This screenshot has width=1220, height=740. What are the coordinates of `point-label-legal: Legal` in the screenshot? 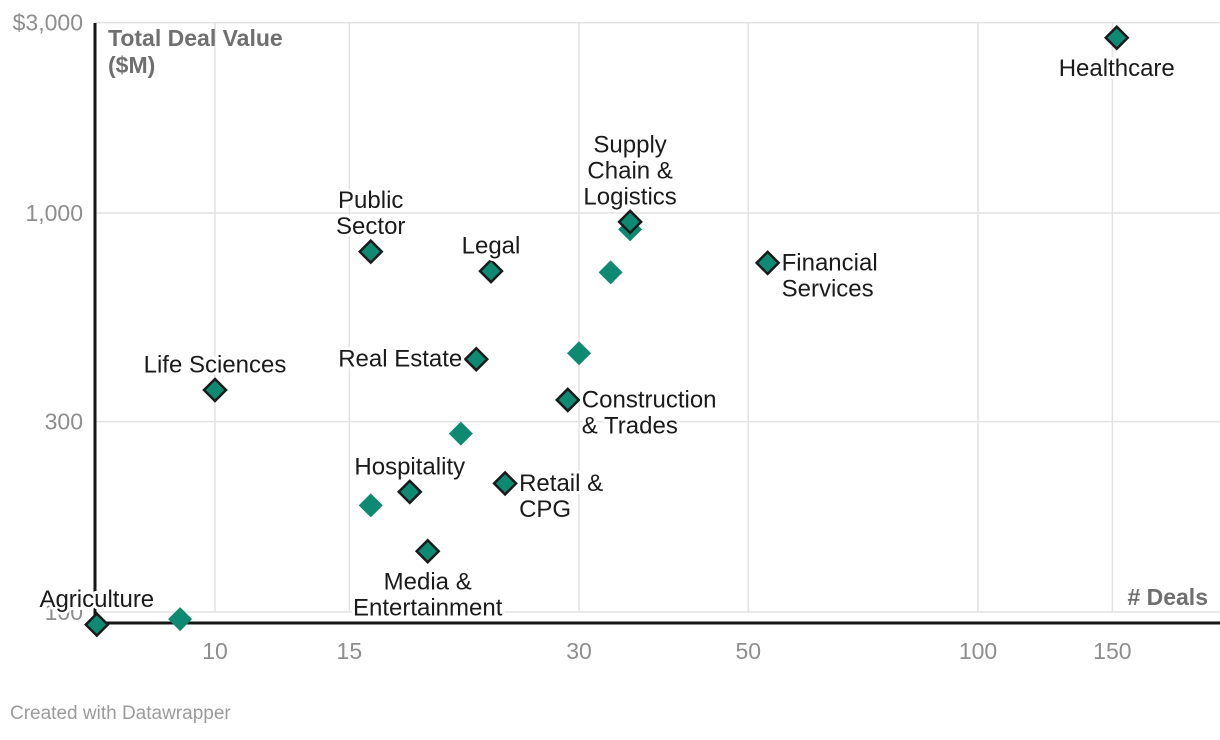 It's located at (491, 246).